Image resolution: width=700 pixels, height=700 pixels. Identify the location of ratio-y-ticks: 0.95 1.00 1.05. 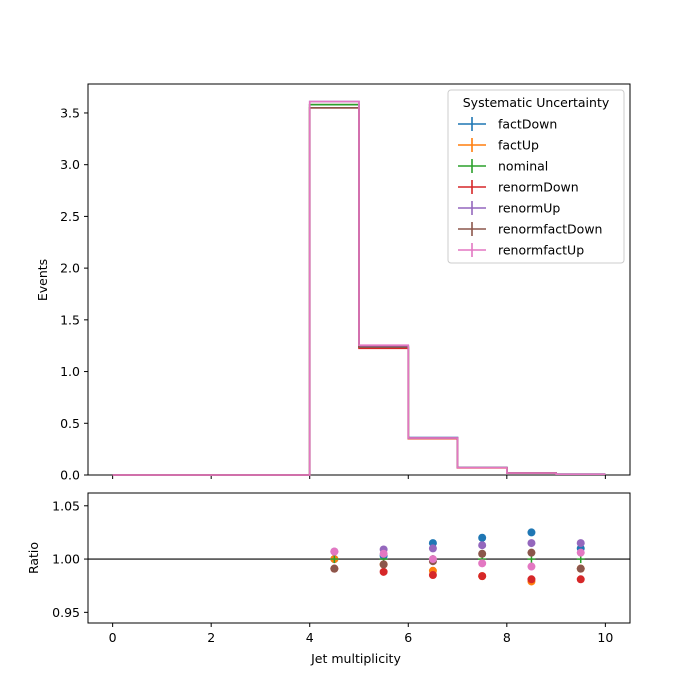
(70, 559).